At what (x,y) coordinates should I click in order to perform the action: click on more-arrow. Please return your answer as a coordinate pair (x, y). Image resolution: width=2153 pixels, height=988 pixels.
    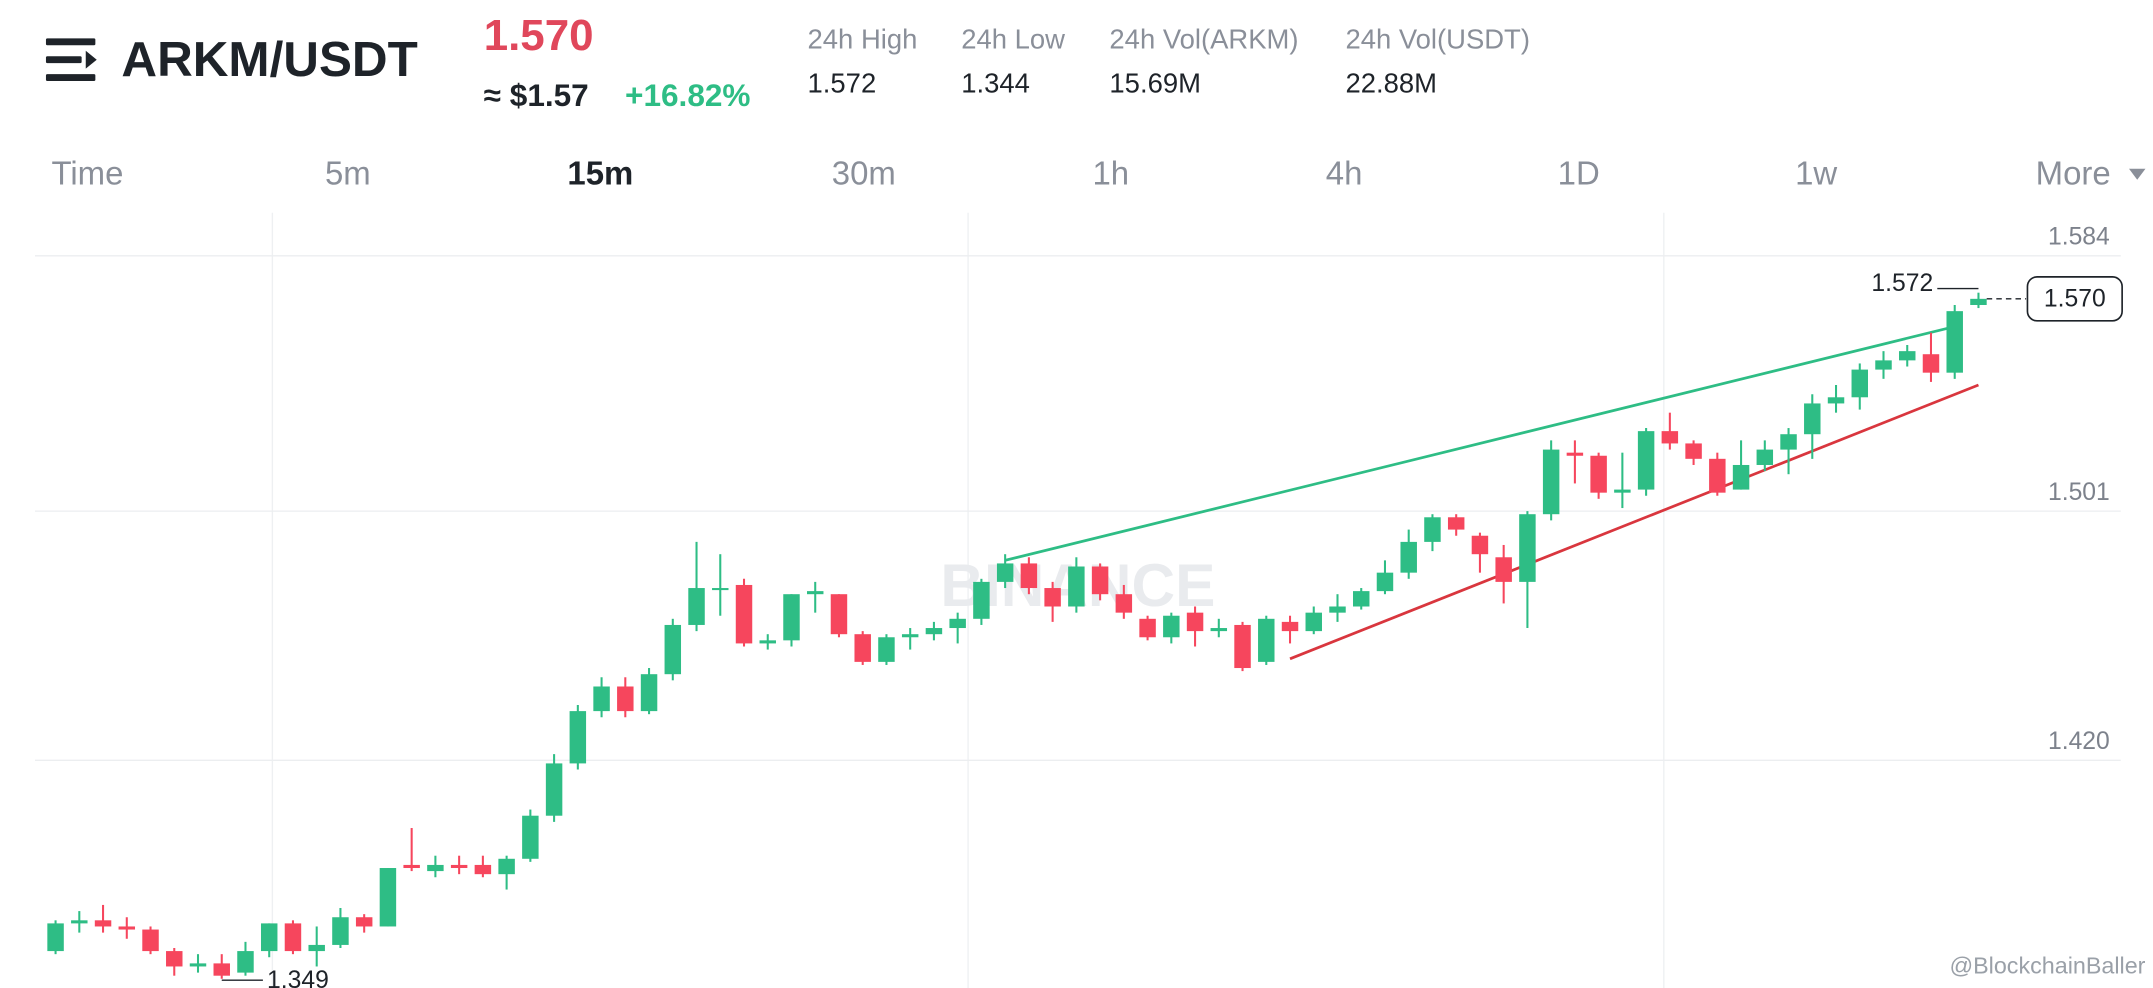
    Looking at the image, I should click on (2137, 174).